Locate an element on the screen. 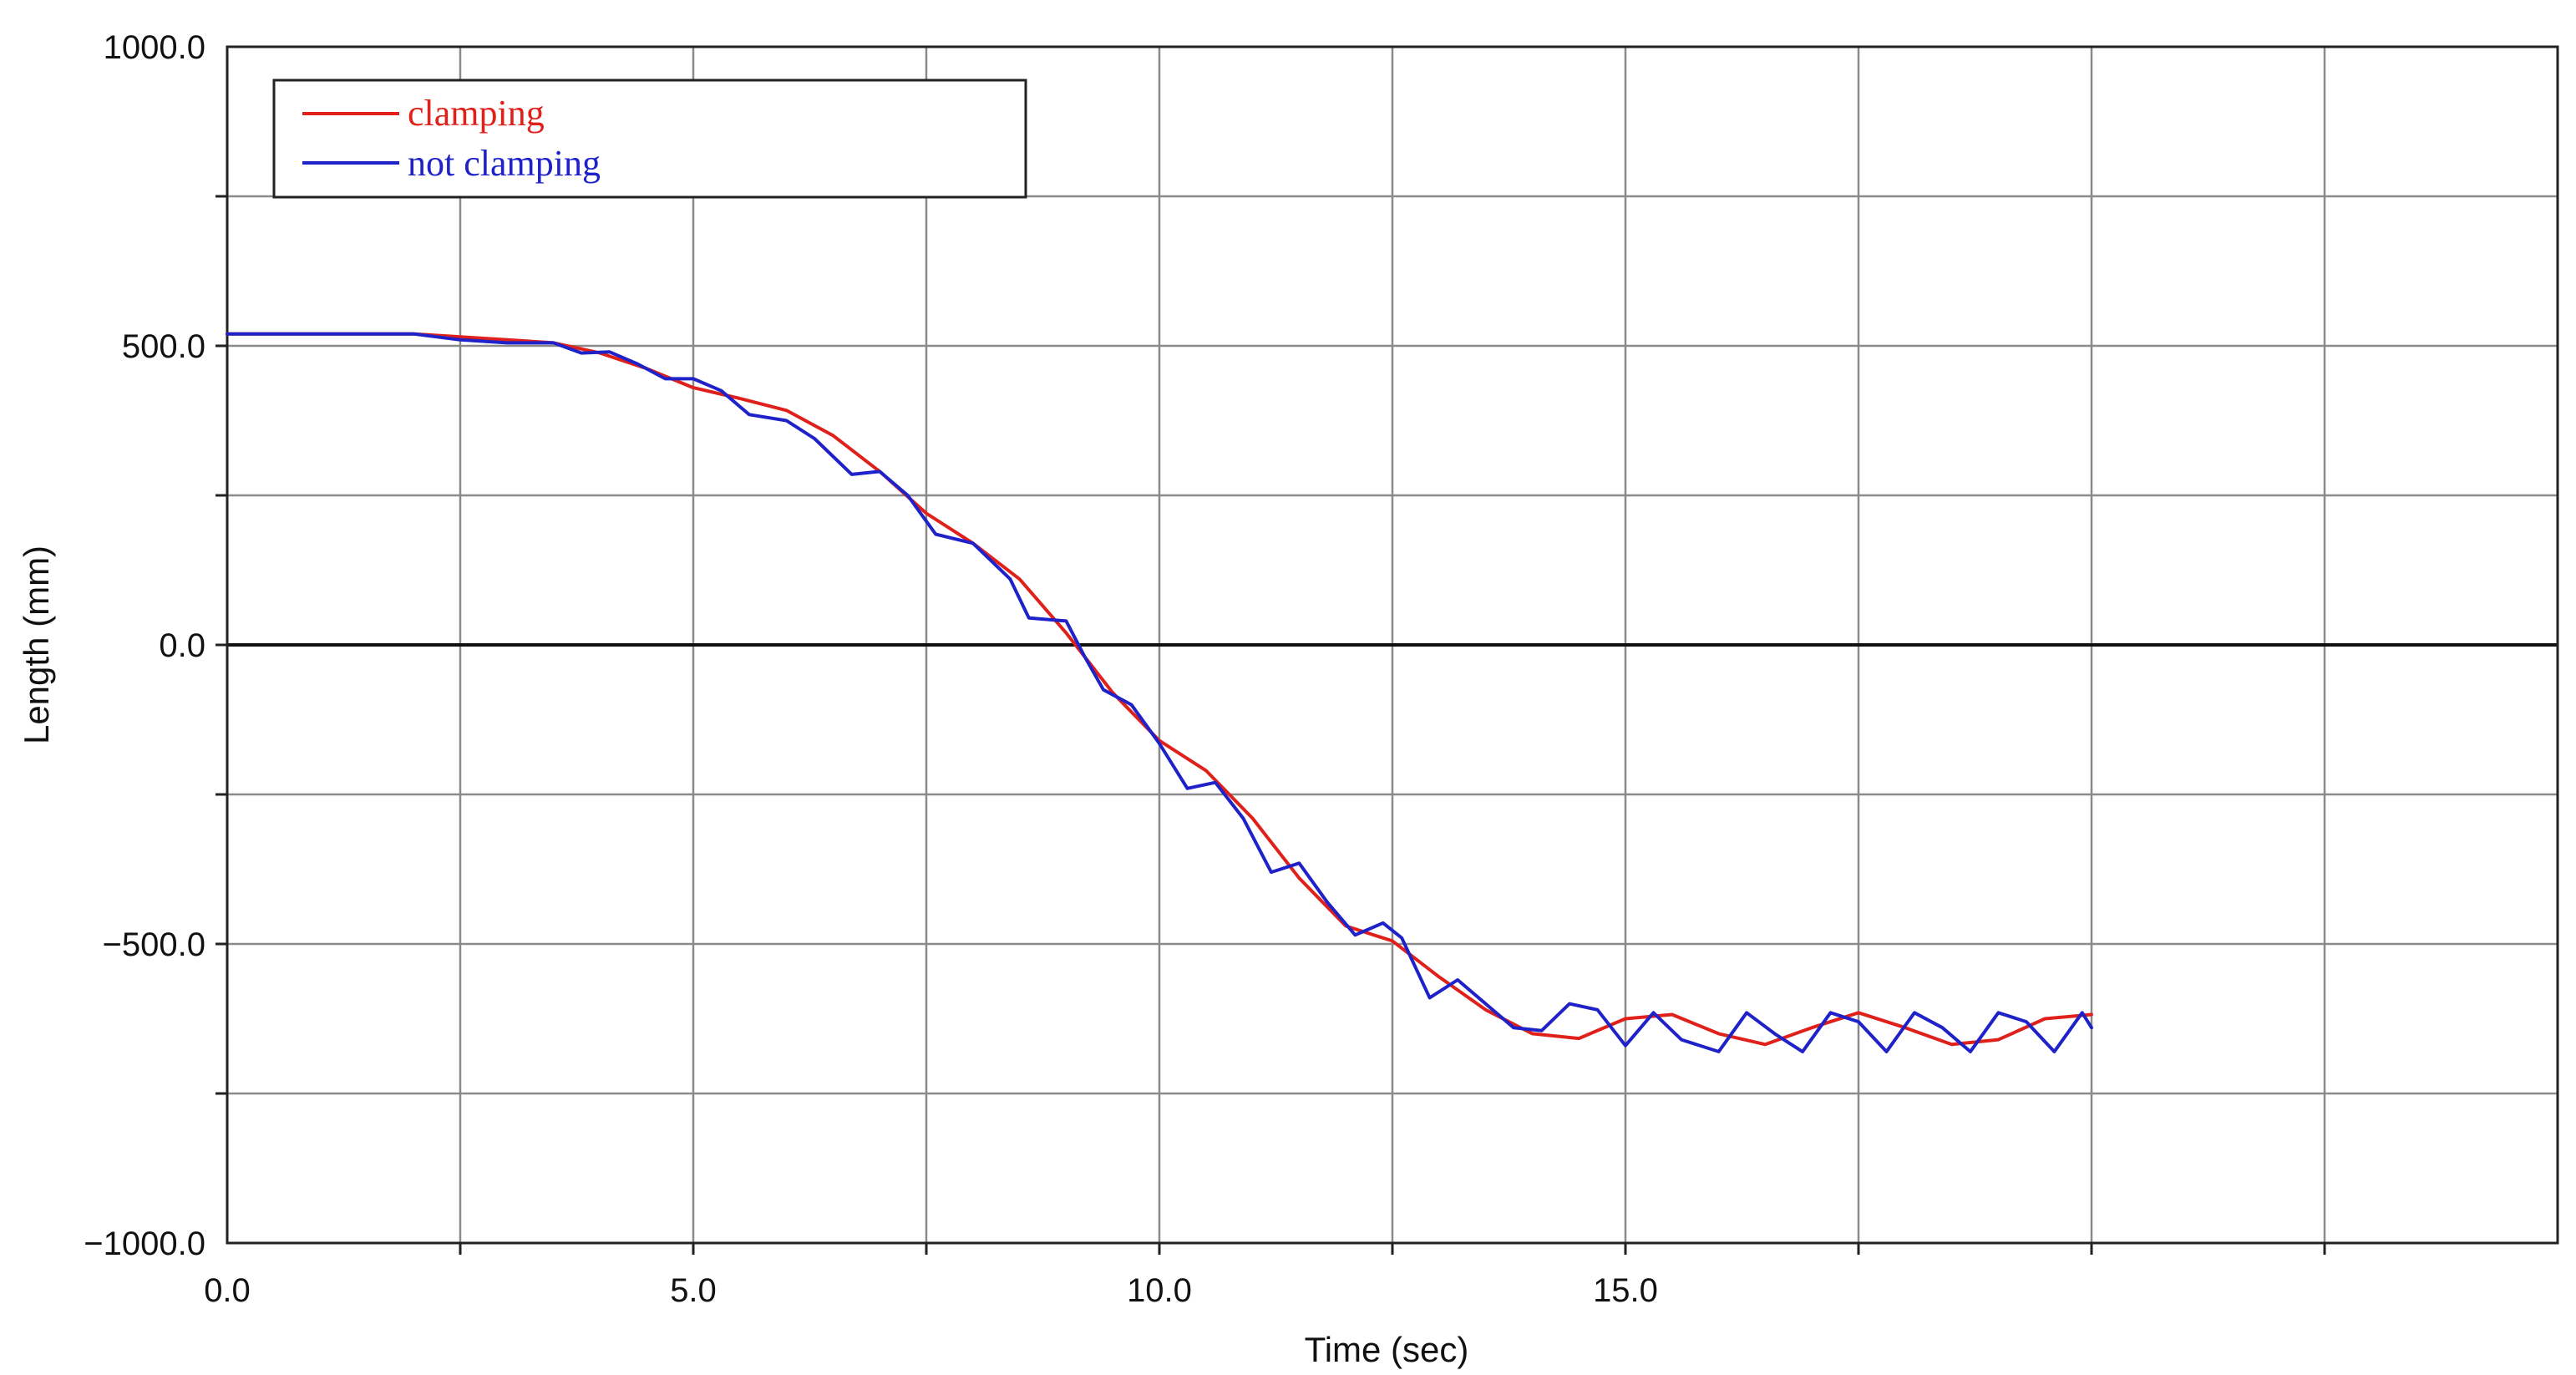 The height and width of the screenshot is (1375, 2576). y-tick-labels: 1000.0 500.0 0.0 −500.0 −1000.0 is located at coordinates (144, 645).